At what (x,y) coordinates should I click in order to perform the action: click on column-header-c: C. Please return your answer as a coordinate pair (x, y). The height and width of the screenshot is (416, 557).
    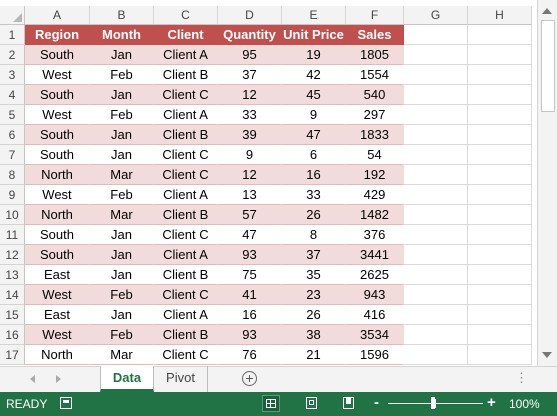
    Looking at the image, I should click on (186, 15).